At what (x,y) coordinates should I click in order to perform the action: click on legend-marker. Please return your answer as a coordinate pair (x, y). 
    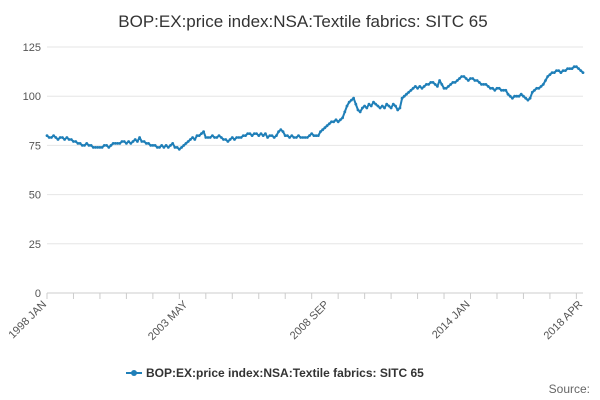
    Looking at the image, I should click on (134, 373).